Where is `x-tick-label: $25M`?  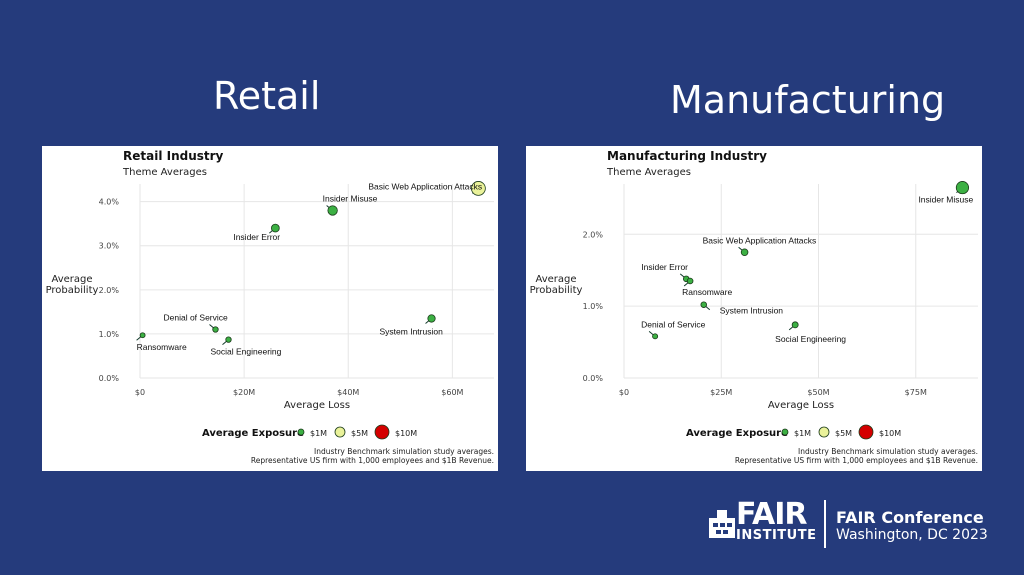 x-tick-label: $25M is located at coordinates (721, 392).